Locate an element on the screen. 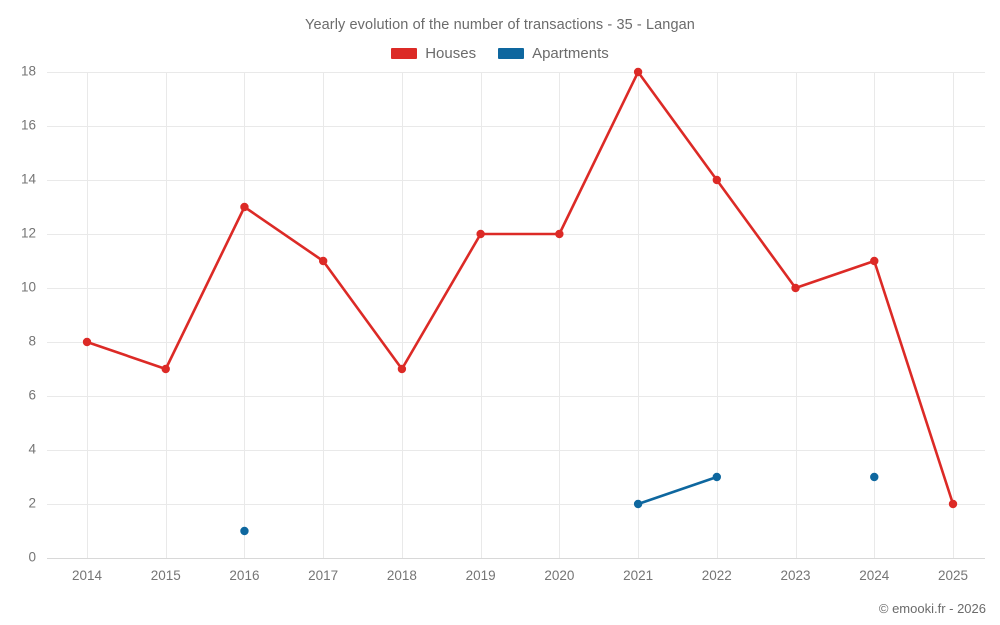 The height and width of the screenshot is (625, 1000). data-point-marker: Houses 2025: 2 is located at coordinates (953, 504).